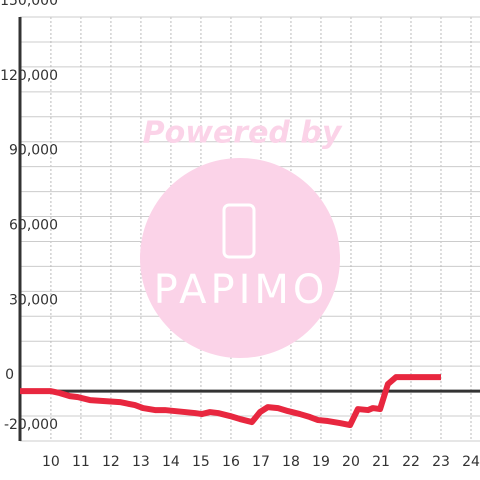  I want to click on plot, so click(230, 401).